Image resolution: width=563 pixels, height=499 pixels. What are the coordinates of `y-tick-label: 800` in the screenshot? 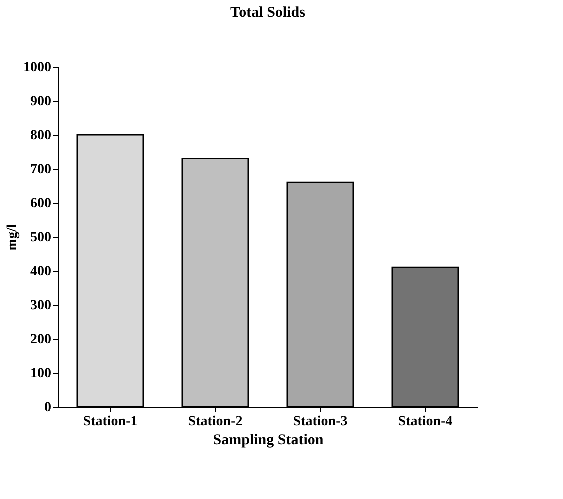 It's located at (41, 136).